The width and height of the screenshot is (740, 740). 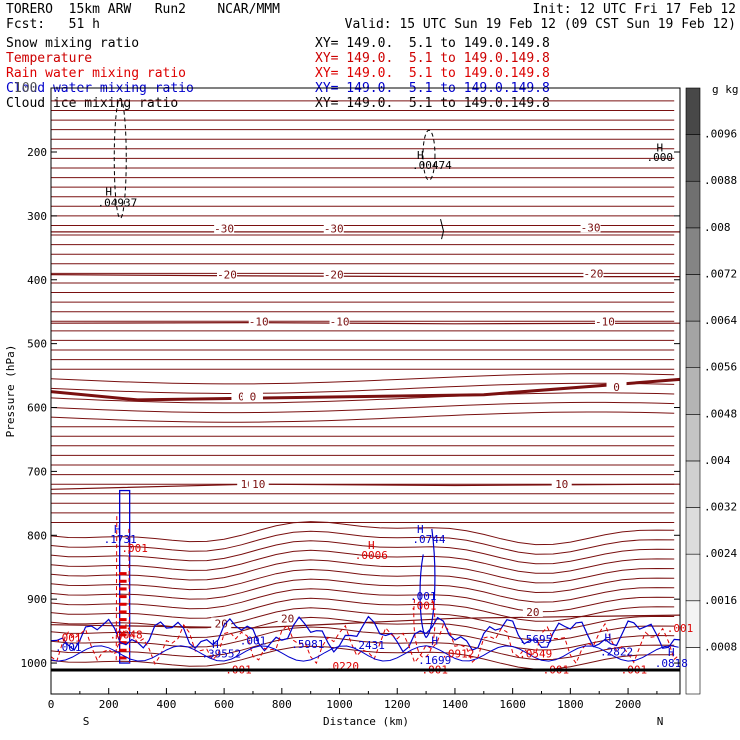 What do you see at coordinates (53, 24) in the screenshot?
I see `header-fcst: Fcst: 51 h` at bounding box center [53, 24].